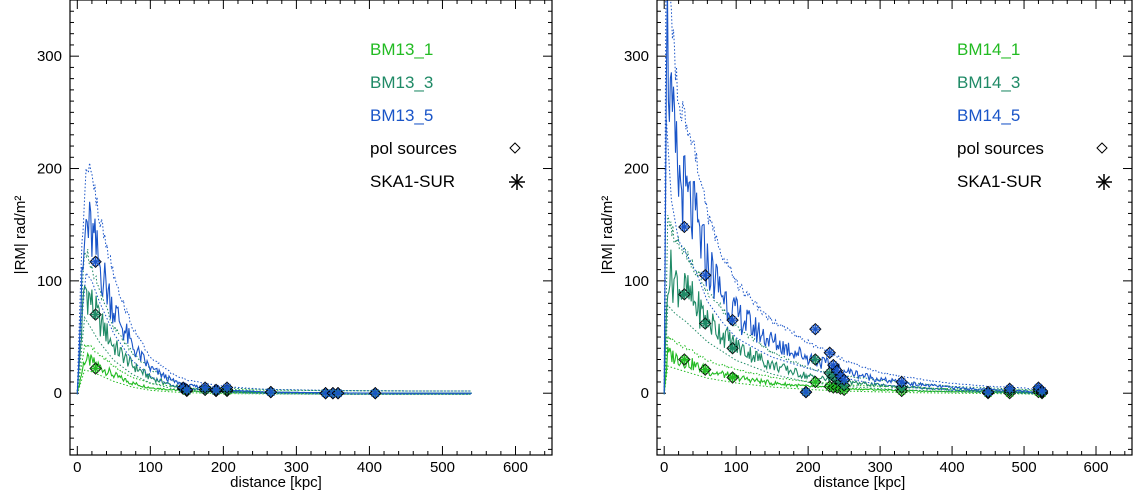  What do you see at coordinates (988, 49) in the screenshot?
I see `legend-entry: BM14_1` at bounding box center [988, 49].